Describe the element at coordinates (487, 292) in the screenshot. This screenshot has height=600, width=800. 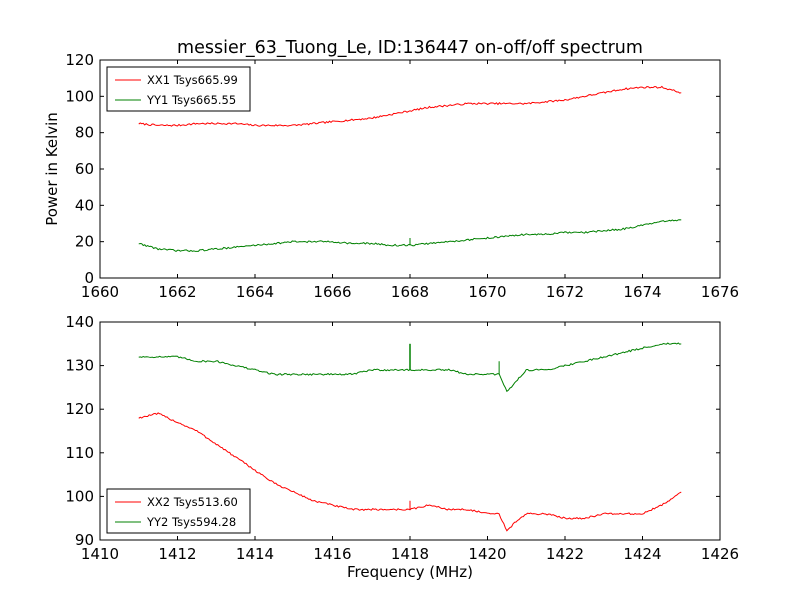
I see `x-tick-label: 1670` at that location.